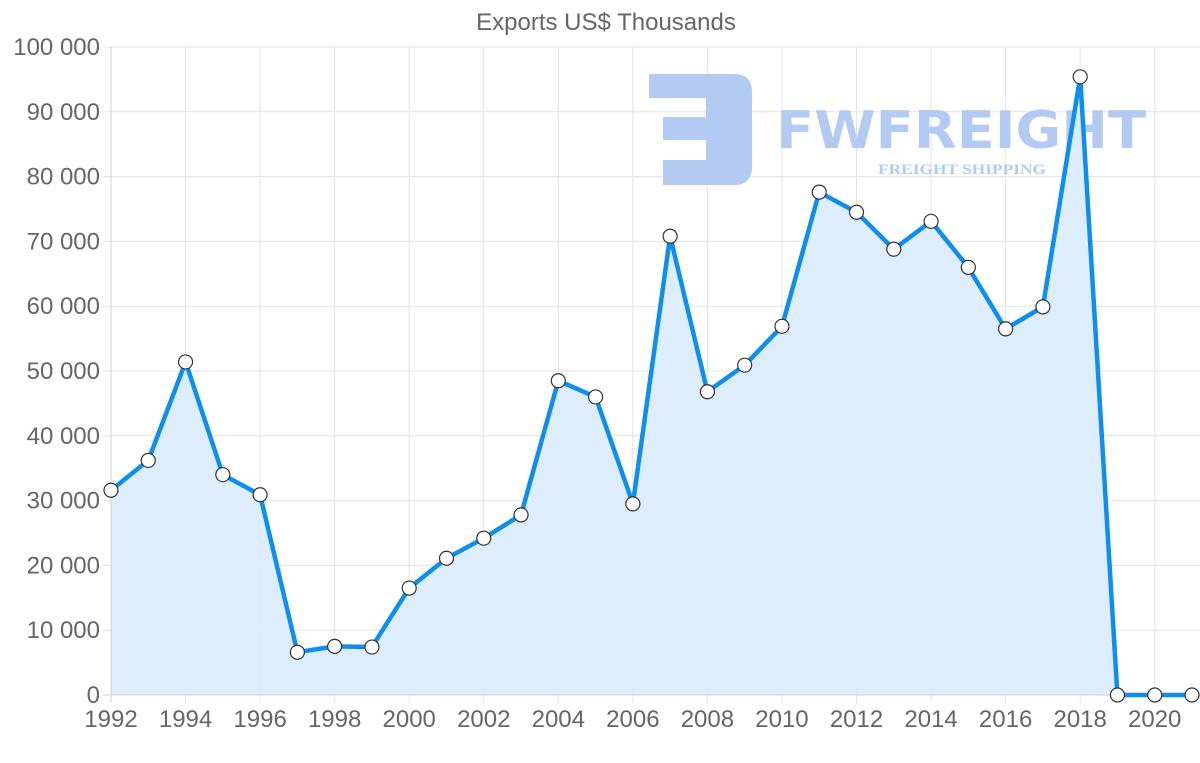 The image size is (1200, 763). Describe the element at coordinates (961, 131) in the screenshot. I see `watermark-brand: FWFREIGHT` at that location.